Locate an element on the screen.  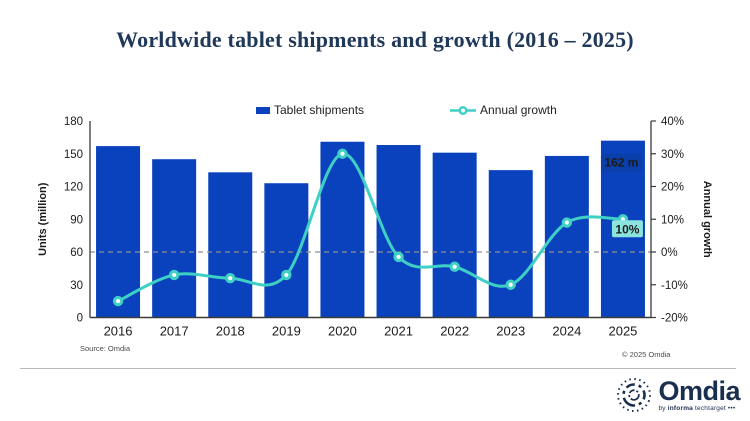
bar-2023 is located at coordinates (510, 244).